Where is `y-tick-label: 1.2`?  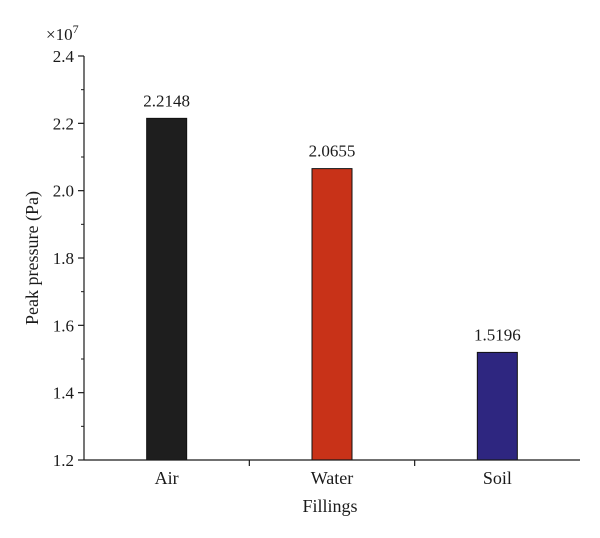 y-tick-label: 1.2 is located at coordinates (63, 460).